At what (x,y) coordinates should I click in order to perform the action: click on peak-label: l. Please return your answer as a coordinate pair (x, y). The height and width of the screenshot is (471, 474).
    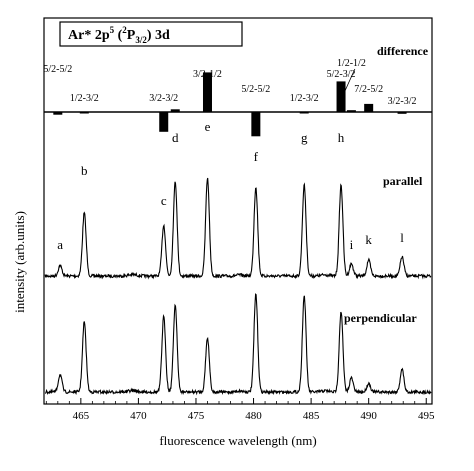
    Looking at the image, I should click on (402, 237).